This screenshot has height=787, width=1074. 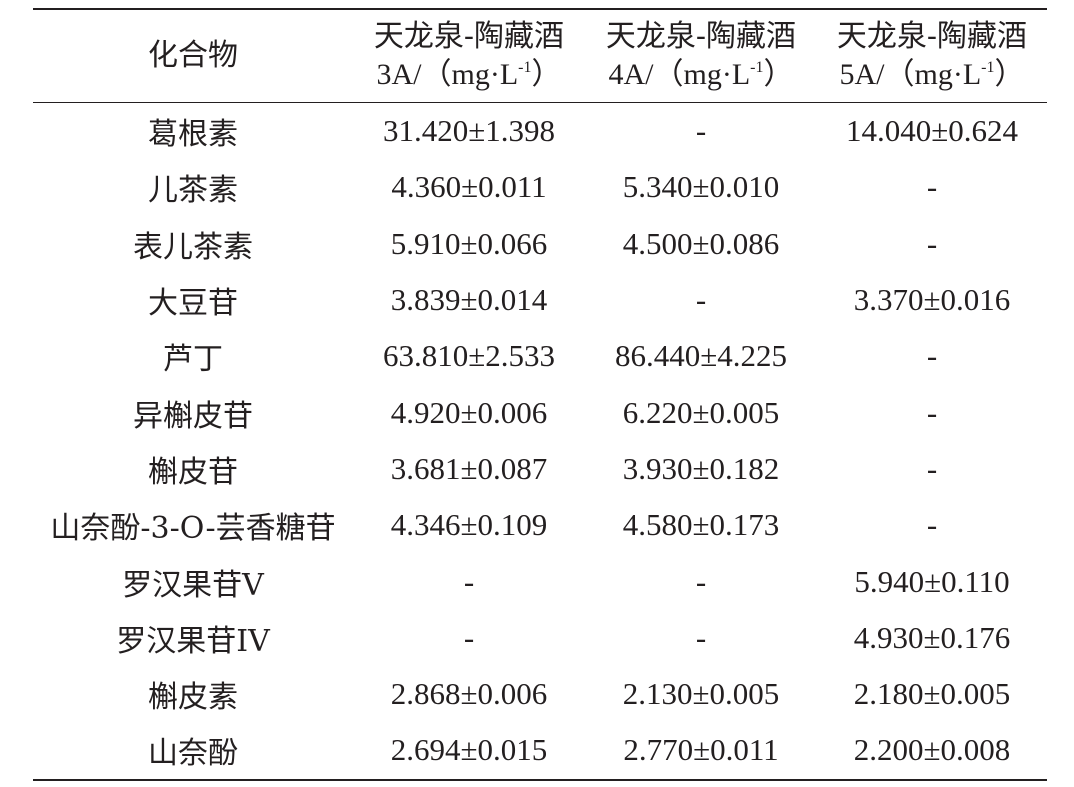 I want to click on compound-name-cell: 山奈酚, so click(x=193, y=754).